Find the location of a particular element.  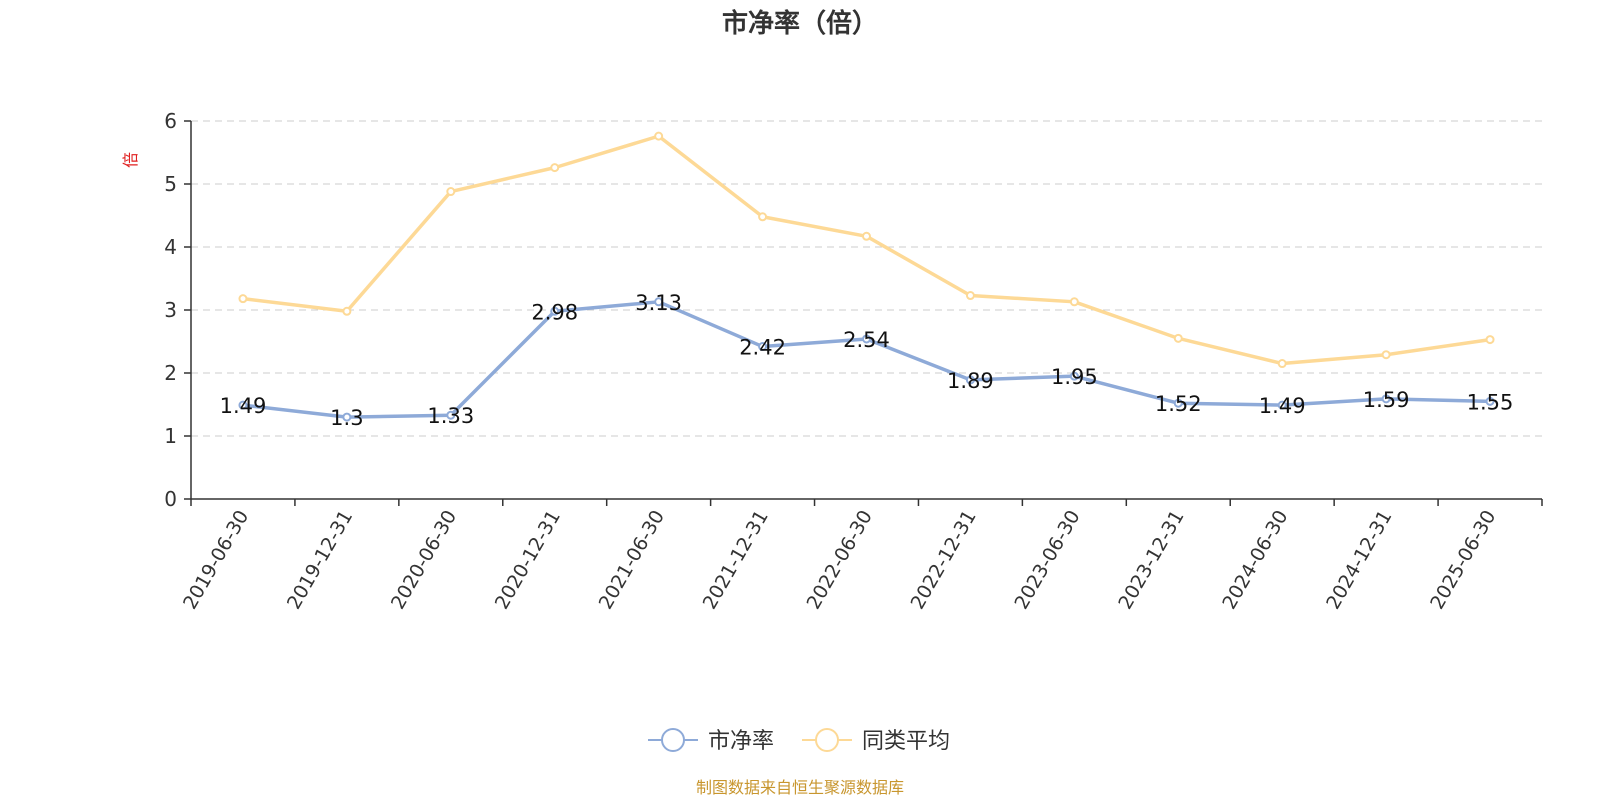

y-tick-label: 5 is located at coordinates (170, 184).